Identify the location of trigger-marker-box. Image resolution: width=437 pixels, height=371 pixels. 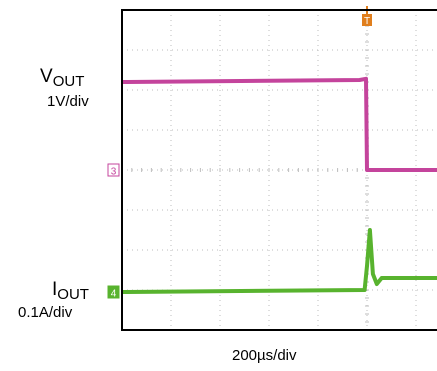
(367, 20).